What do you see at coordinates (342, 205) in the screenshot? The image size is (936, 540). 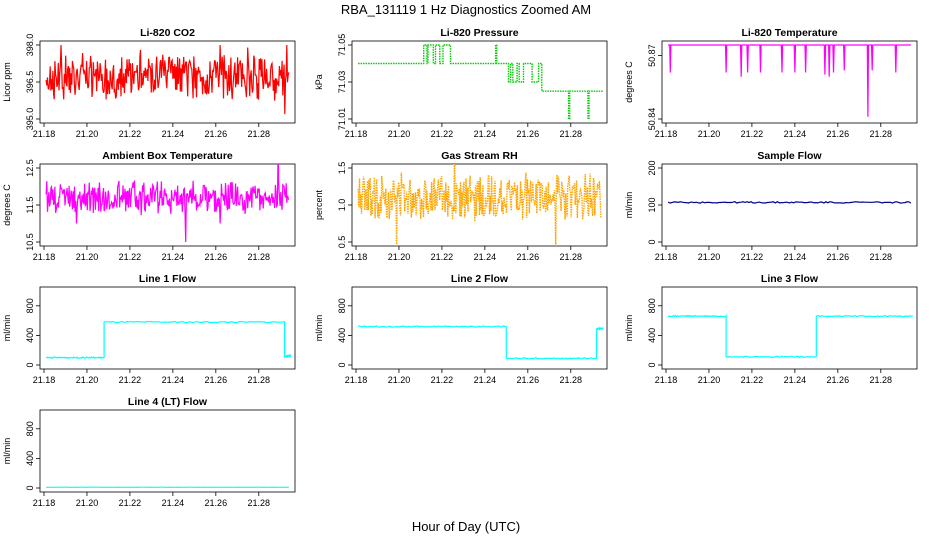 I see `y-tick-label: 1.0` at bounding box center [342, 205].